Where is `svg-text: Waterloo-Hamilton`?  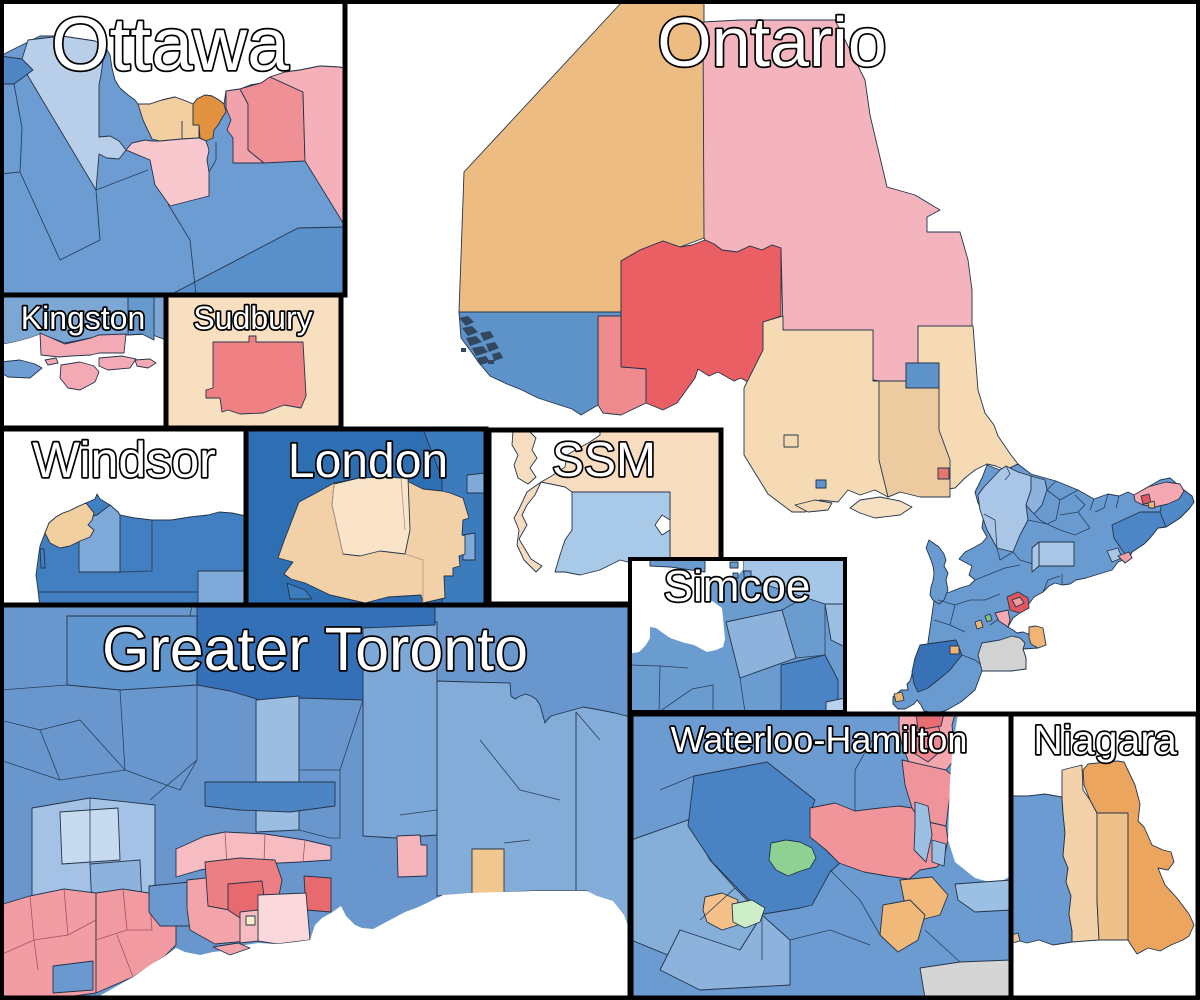
svg-text: Waterloo-Hamilton is located at coordinates (819, 739).